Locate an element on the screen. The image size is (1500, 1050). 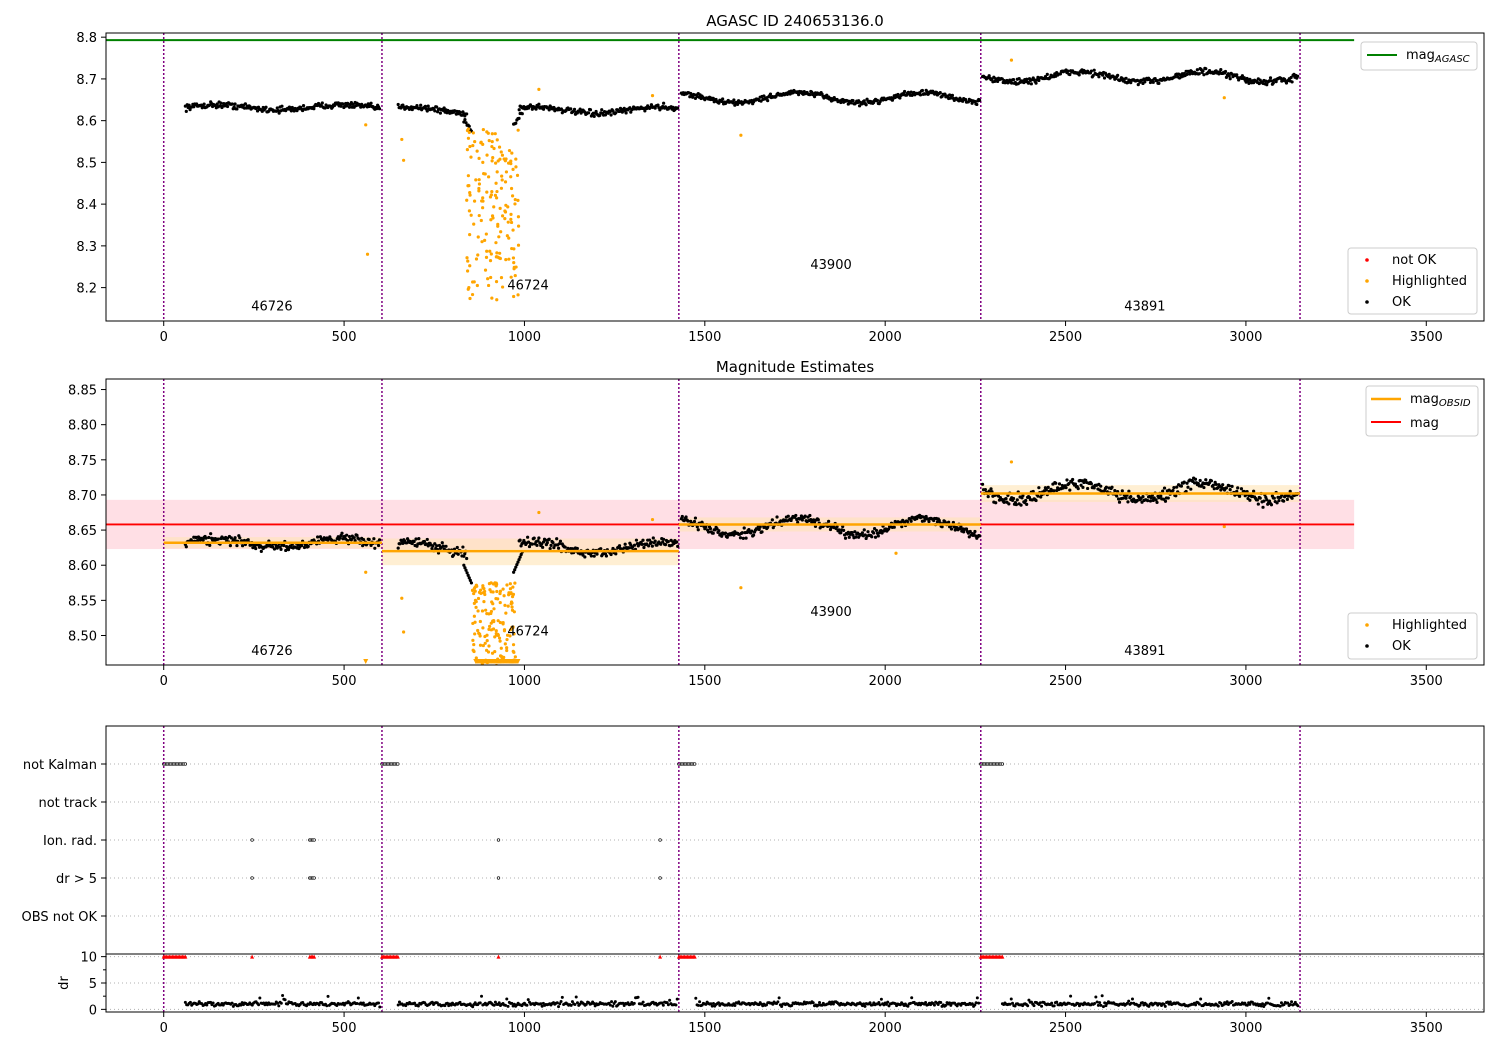
obsid-label: 43891 is located at coordinates (1144, 651).